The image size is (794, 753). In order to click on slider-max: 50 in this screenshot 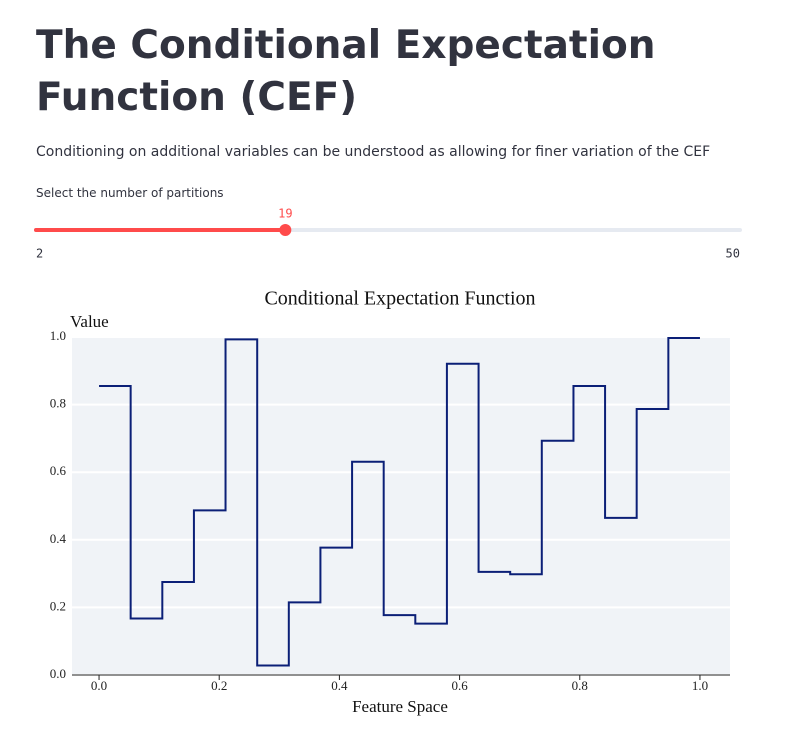, I will do `click(733, 254)`.